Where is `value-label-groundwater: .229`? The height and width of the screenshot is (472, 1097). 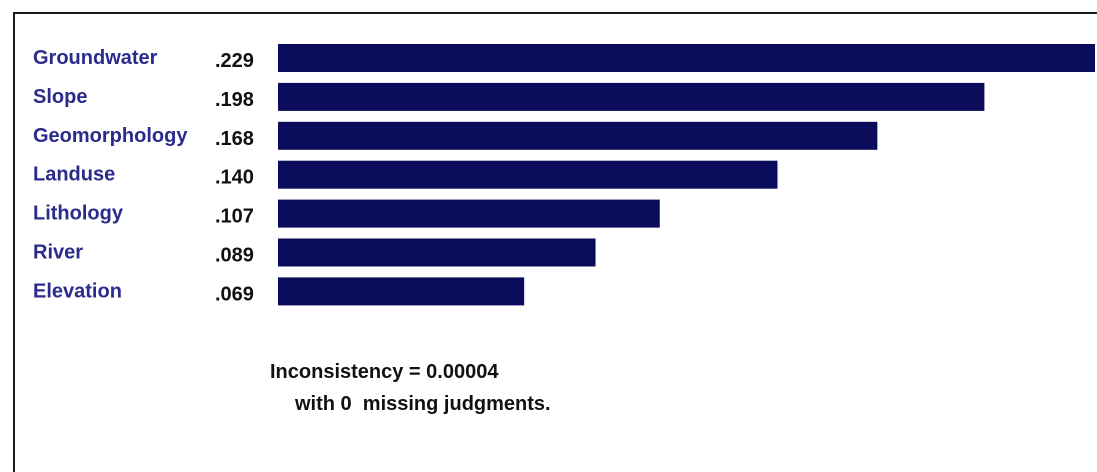 value-label-groundwater: .229 is located at coordinates (234, 61).